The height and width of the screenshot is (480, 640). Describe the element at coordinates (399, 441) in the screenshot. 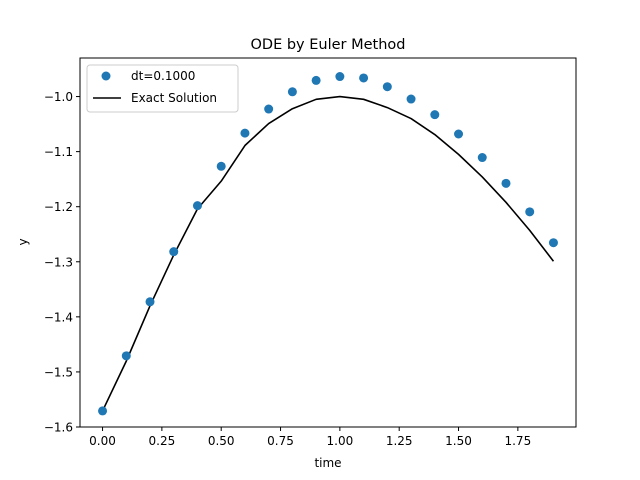

I see `x-tick-label: 1.25` at that location.